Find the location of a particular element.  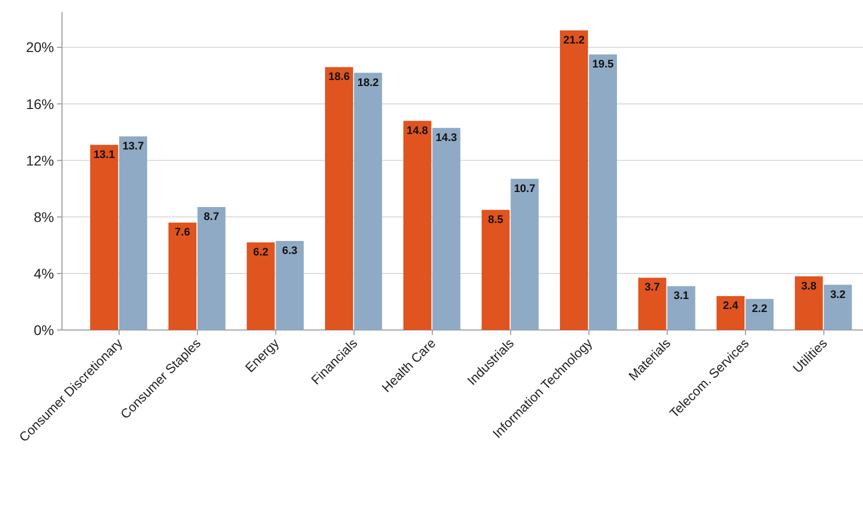

data-label: 8.5 is located at coordinates (496, 220).